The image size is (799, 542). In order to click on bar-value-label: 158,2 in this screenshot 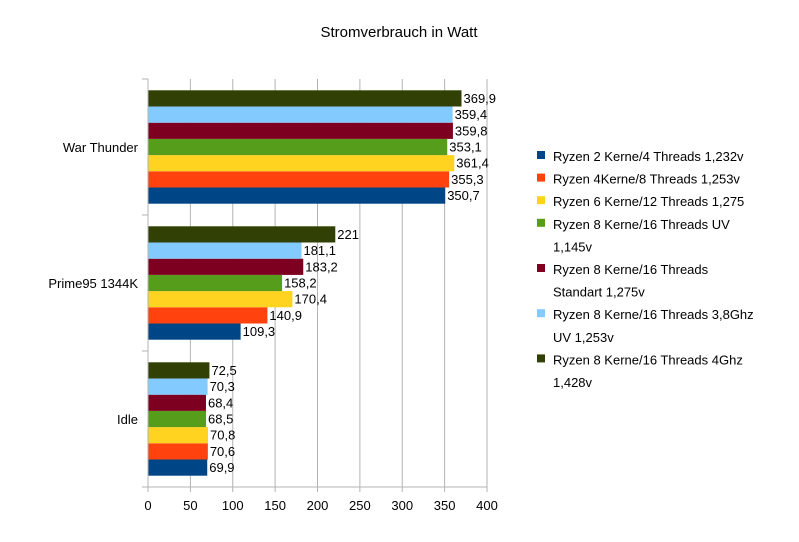, I will do `click(300, 283)`.